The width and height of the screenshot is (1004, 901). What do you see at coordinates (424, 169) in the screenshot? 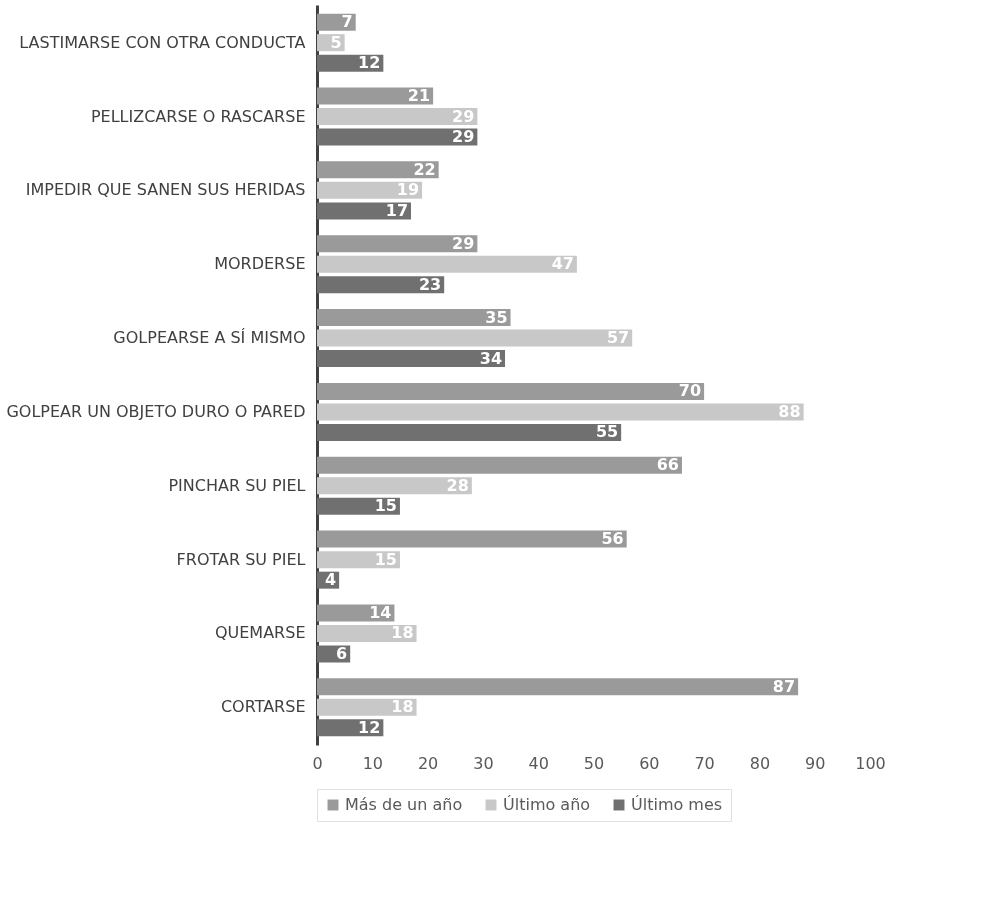
I see `data-label: 22` at bounding box center [424, 169].